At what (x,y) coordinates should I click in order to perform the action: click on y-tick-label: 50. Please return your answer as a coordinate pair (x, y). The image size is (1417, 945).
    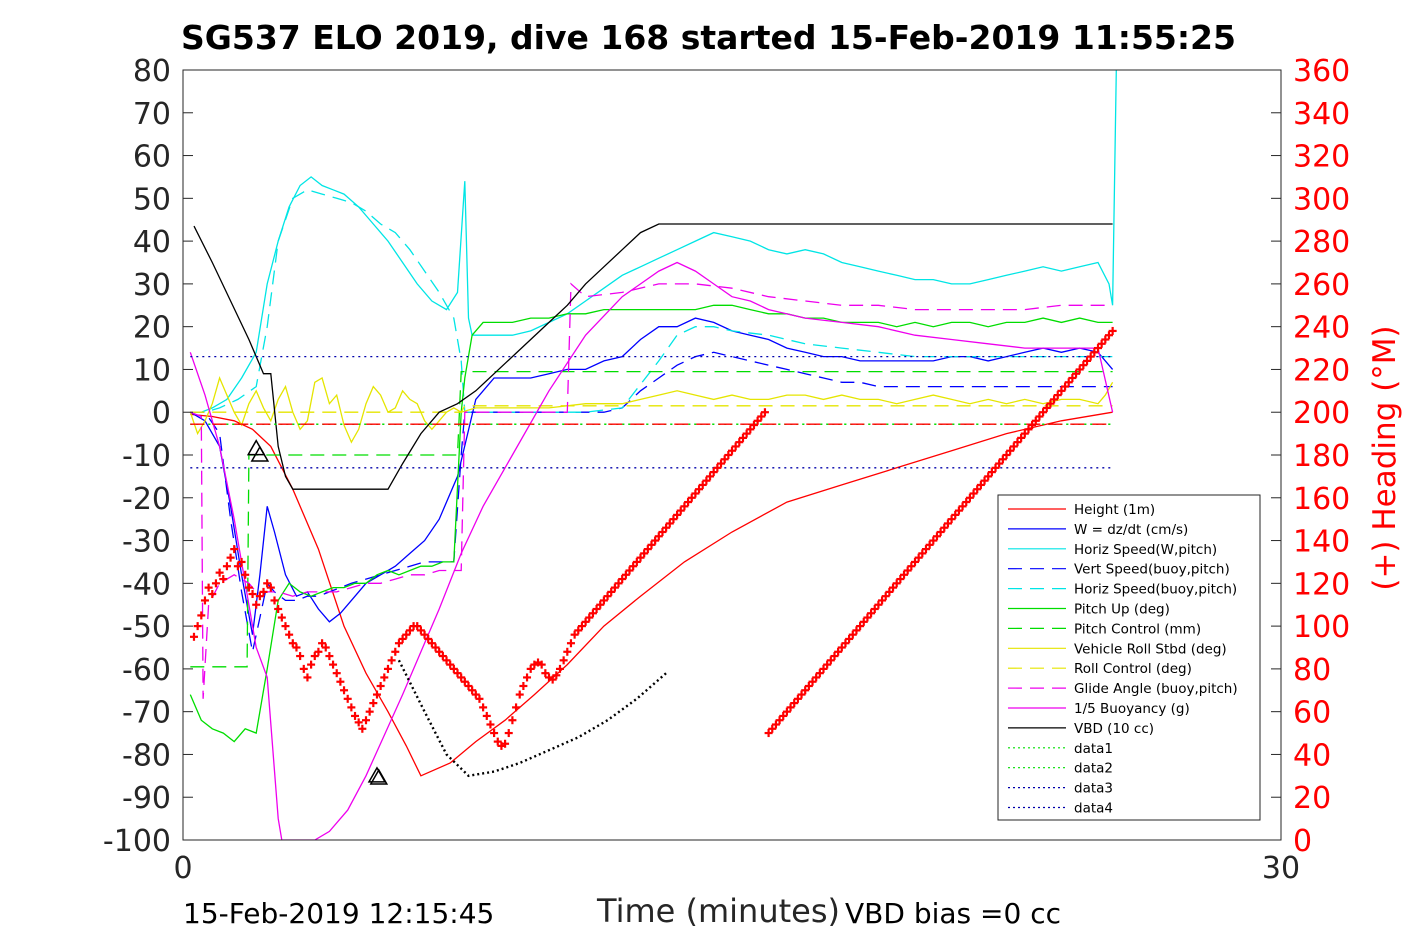
    Looking at the image, I should click on (152, 199).